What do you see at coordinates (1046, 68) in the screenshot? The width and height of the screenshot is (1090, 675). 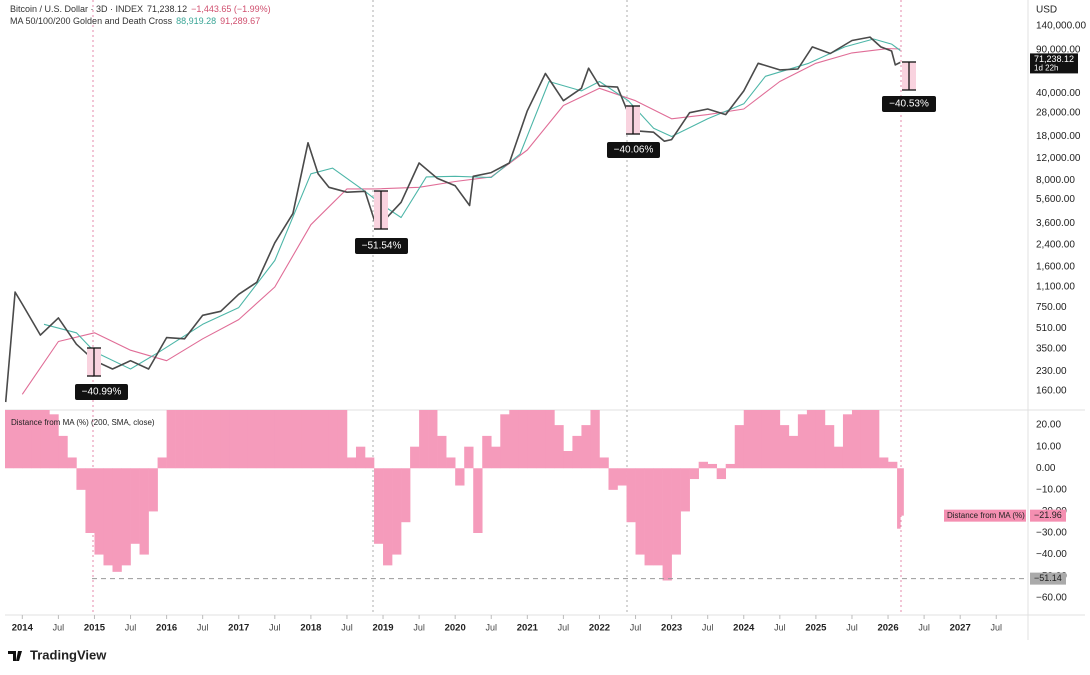 I see `countdown: 1d 22h` at bounding box center [1046, 68].